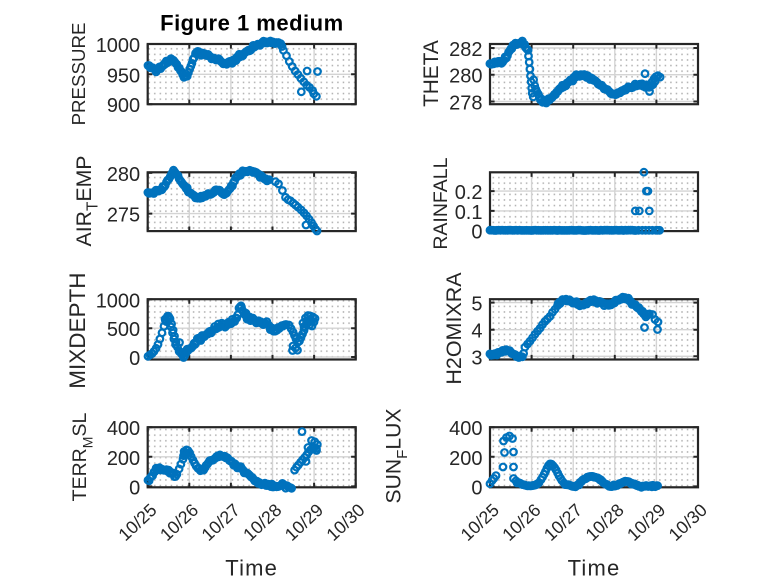 This screenshot has width=778, height=588. I want to click on svg-text: 0.2, so click(469, 193).